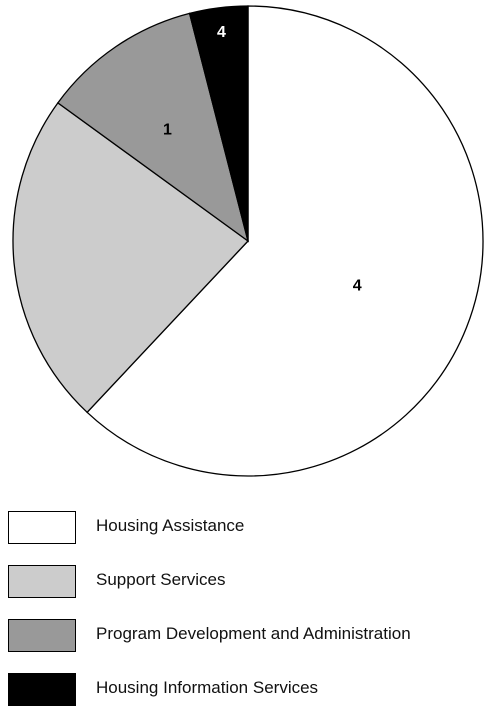  Describe the element at coordinates (153, 127) in the screenshot. I see `pie-slice-program-development` at that location.